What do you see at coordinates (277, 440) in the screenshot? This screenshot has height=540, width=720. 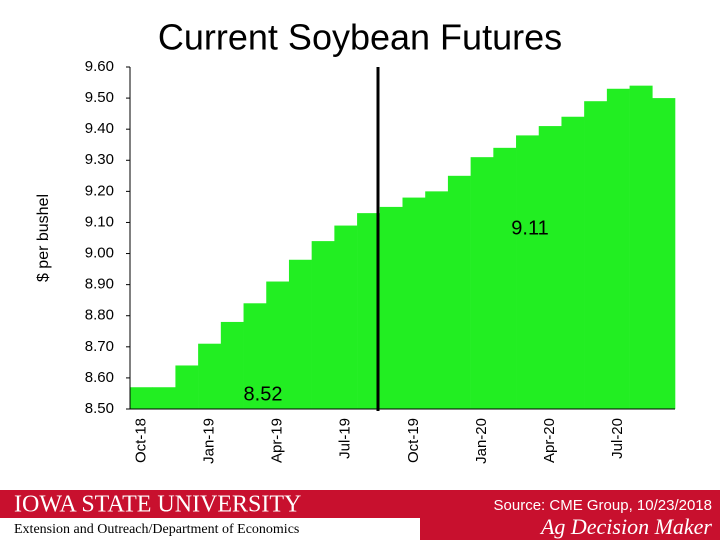 I see `x-tick-label: Apr-19` at bounding box center [277, 440].